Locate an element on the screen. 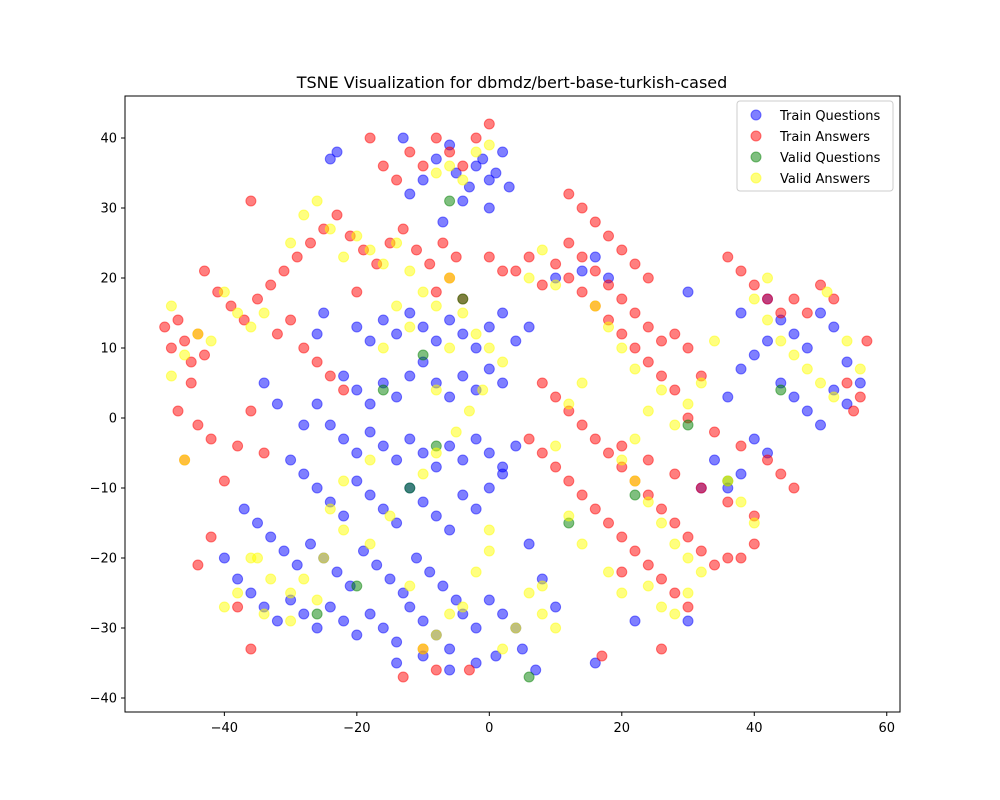 This screenshot has width=1000, height=800. x-tick-label: 0 is located at coordinates (489, 728).